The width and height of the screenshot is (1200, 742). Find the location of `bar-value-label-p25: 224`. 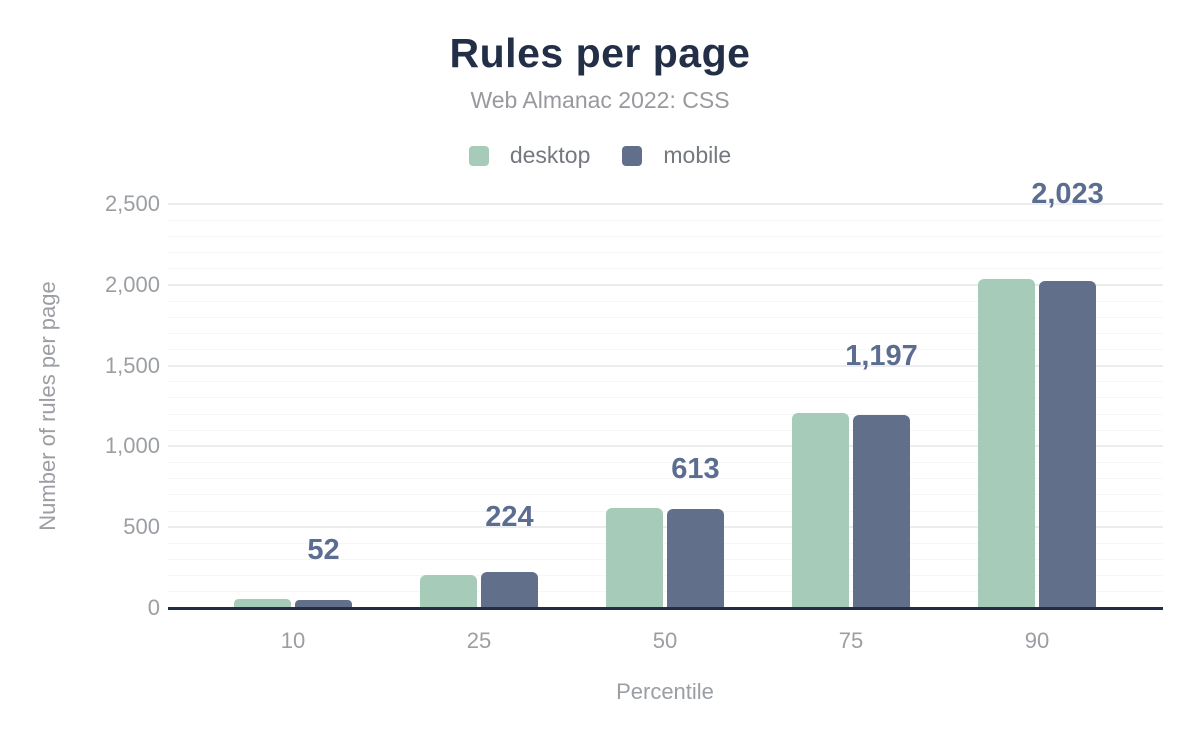

bar-value-label-p25: 224 is located at coordinates (509, 517).